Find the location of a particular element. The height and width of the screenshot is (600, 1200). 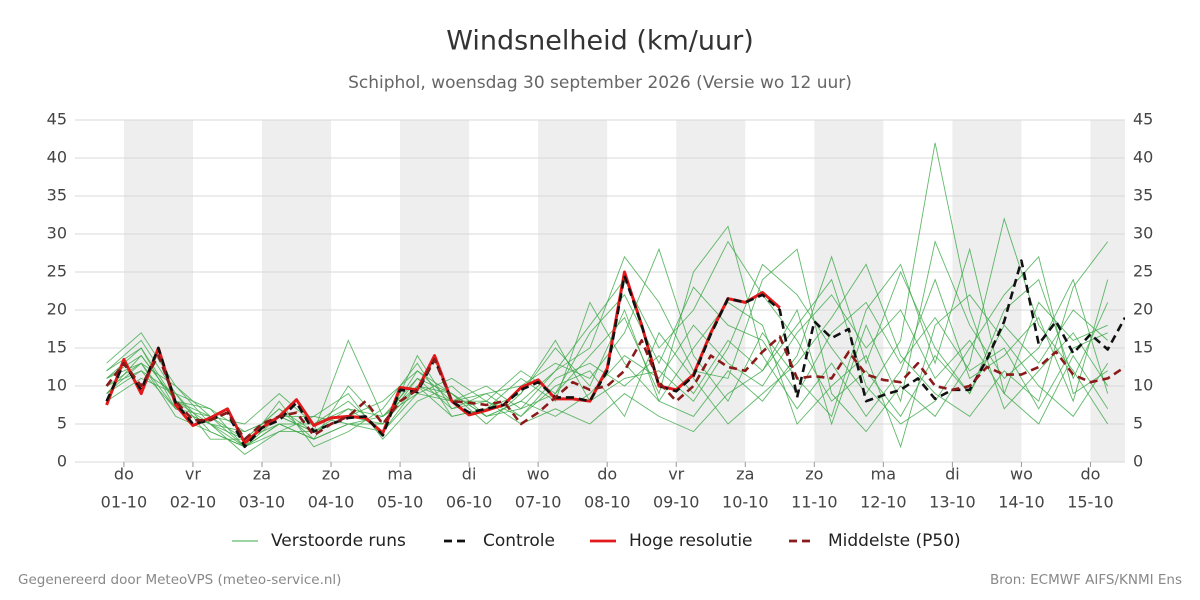

x-tick-label: 09-10 is located at coordinates (676, 502).